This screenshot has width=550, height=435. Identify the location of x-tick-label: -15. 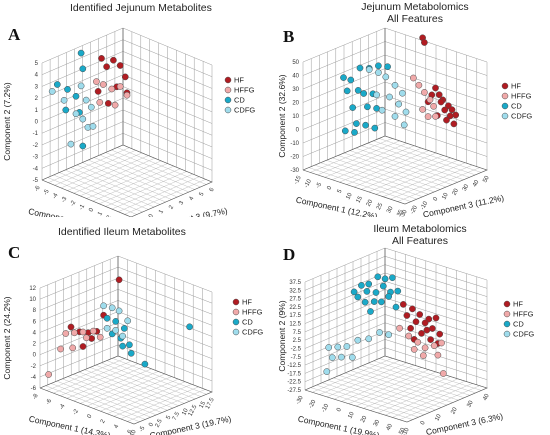
(298, 180).